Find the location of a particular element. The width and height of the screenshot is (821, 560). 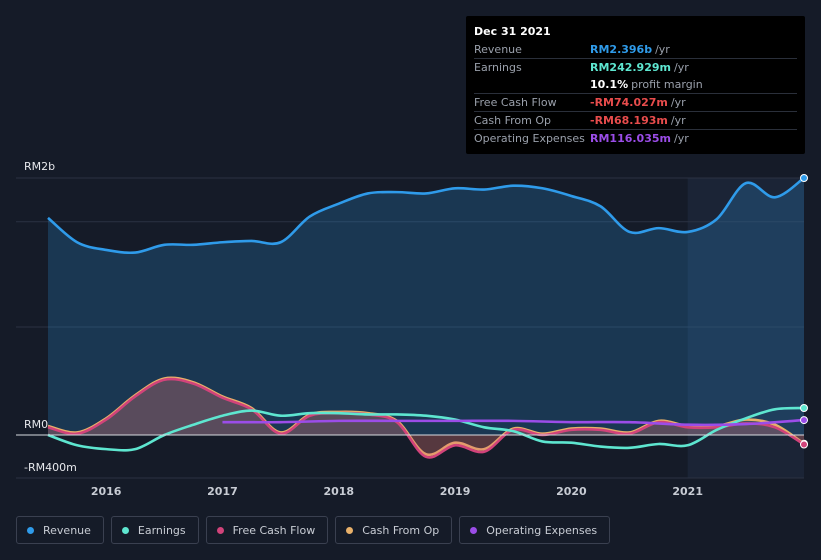

operating-expenses-line is located at coordinates (513, 422).